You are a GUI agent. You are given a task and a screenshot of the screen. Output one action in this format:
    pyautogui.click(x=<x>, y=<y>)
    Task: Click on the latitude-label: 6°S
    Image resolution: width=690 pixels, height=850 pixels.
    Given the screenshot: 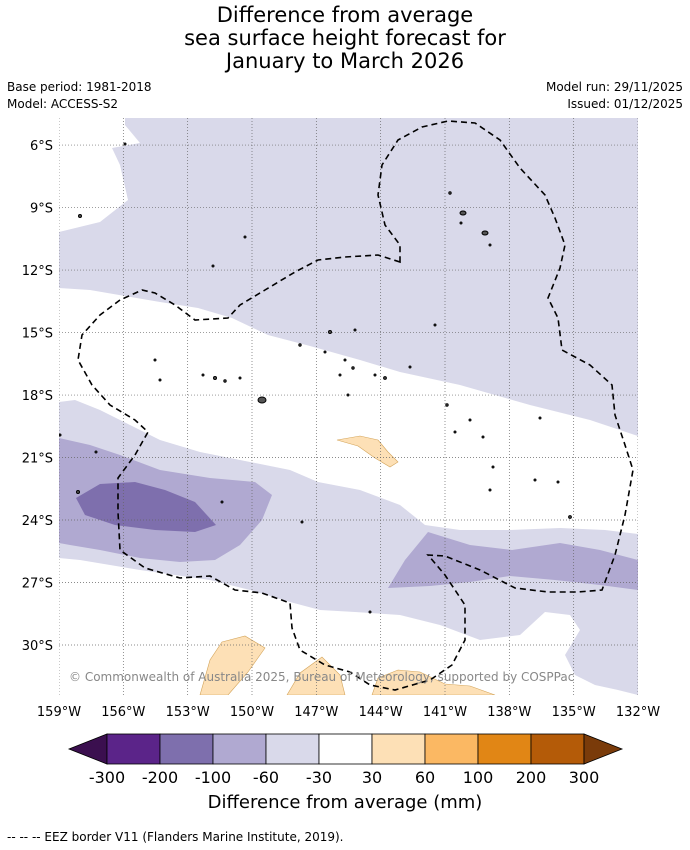 What is the action you would take?
    pyautogui.click(x=41, y=146)
    